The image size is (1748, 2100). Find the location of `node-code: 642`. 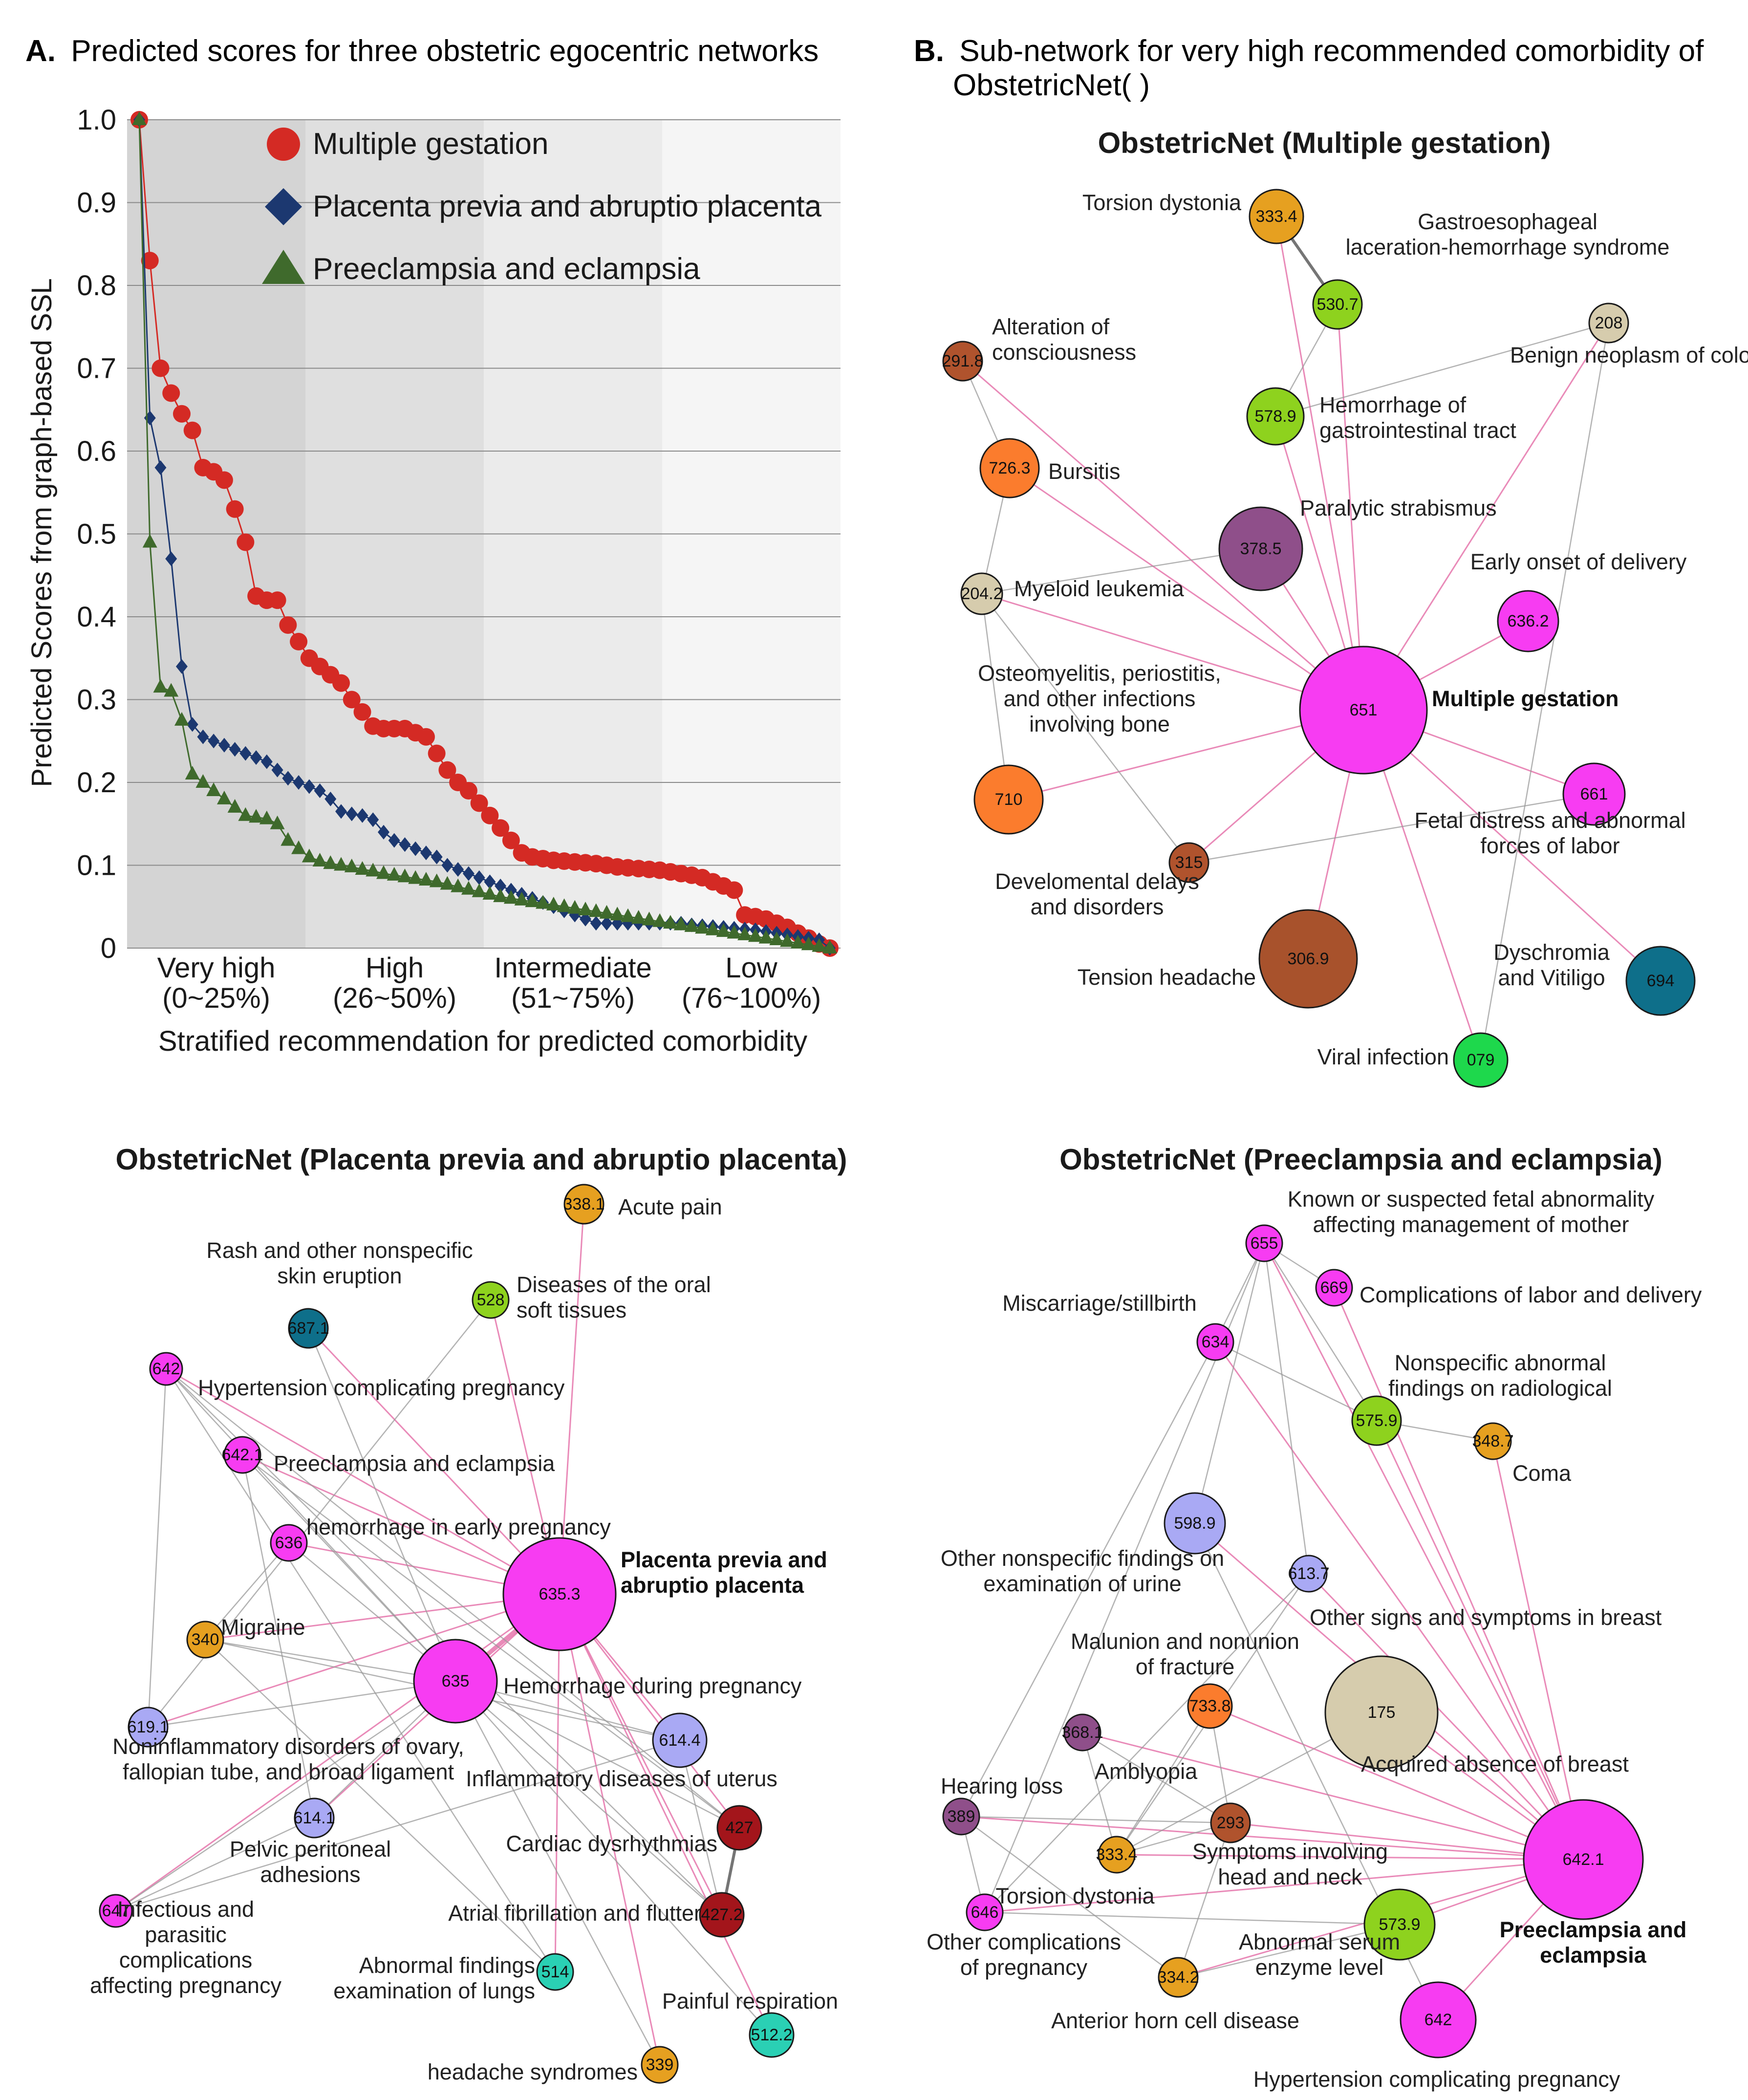

node-code: 642 is located at coordinates (166, 1369).